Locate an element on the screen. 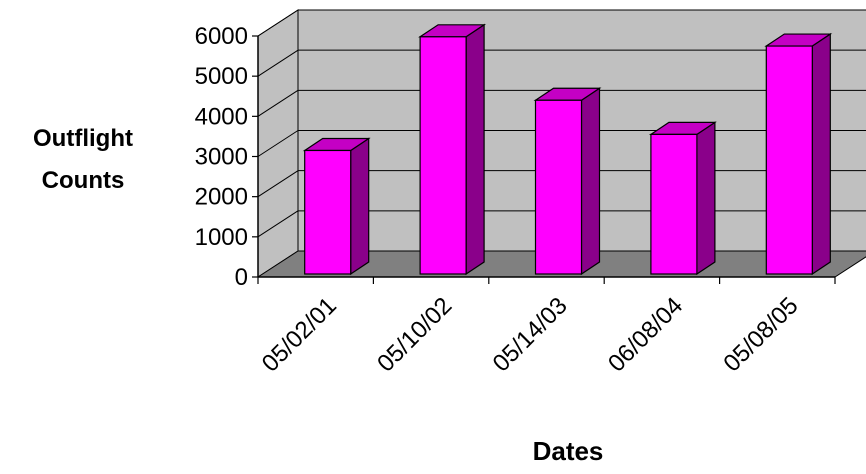  x-tick-label: 05/14/03 is located at coordinates (530, 334).